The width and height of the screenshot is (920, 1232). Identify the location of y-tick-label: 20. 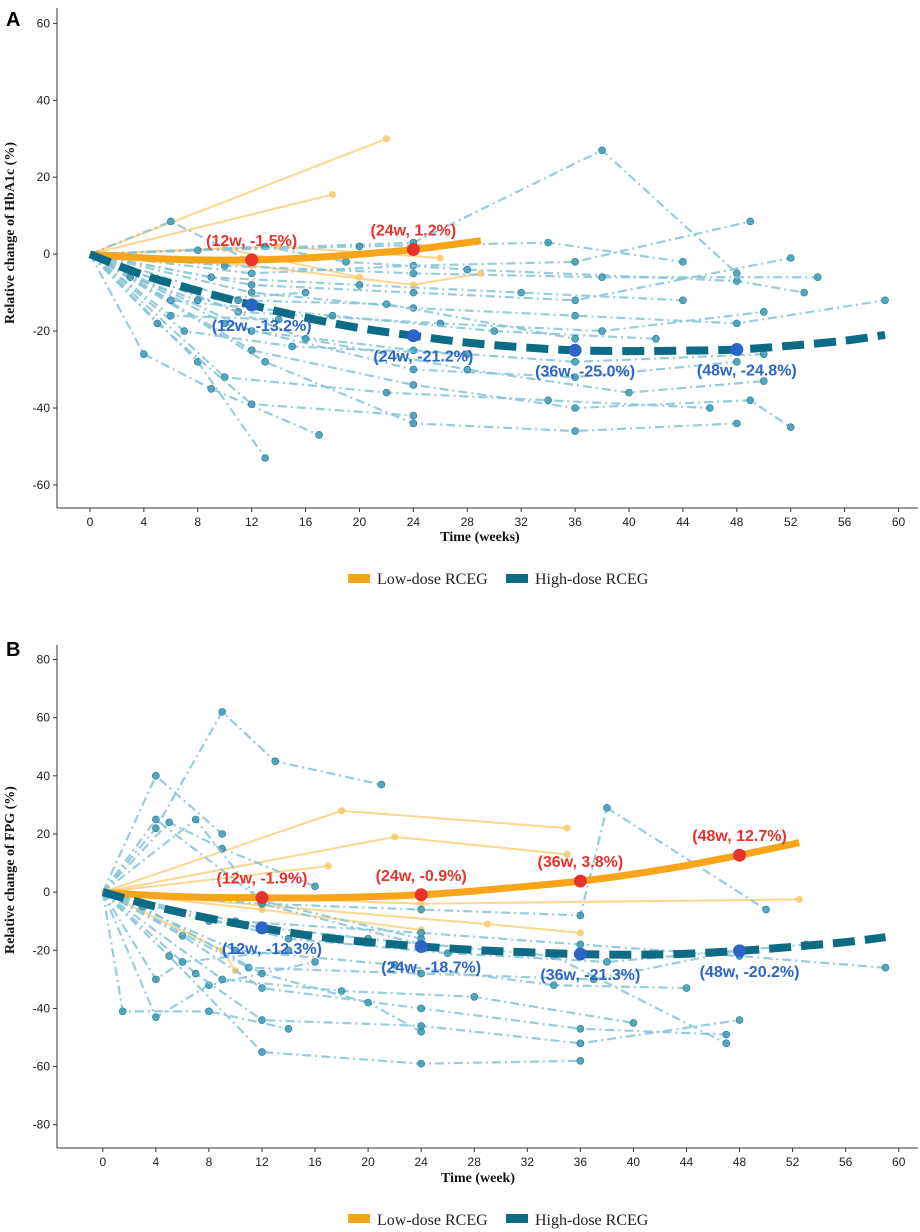
(44, 177).